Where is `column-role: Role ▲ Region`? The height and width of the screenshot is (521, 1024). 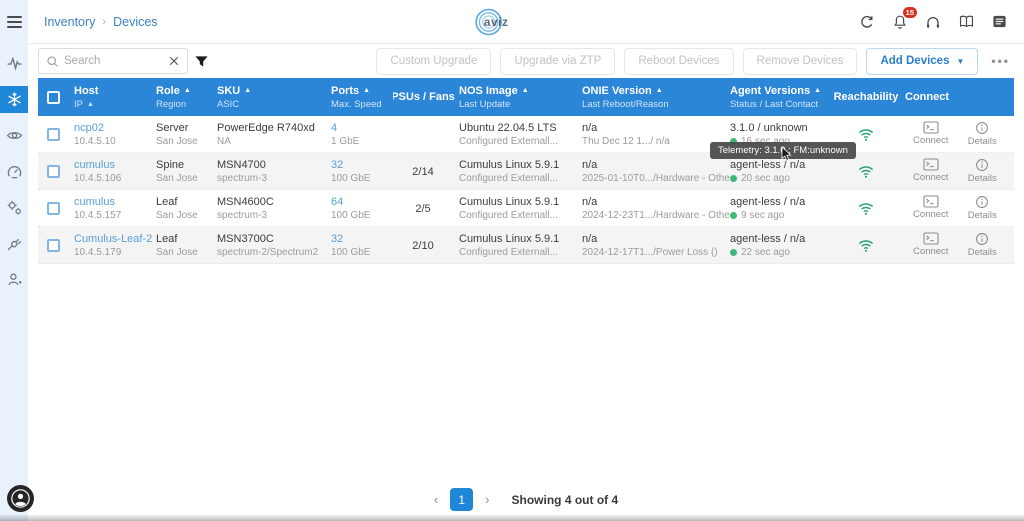 column-role: Role ▲ Region is located at coordinates (173, 97).